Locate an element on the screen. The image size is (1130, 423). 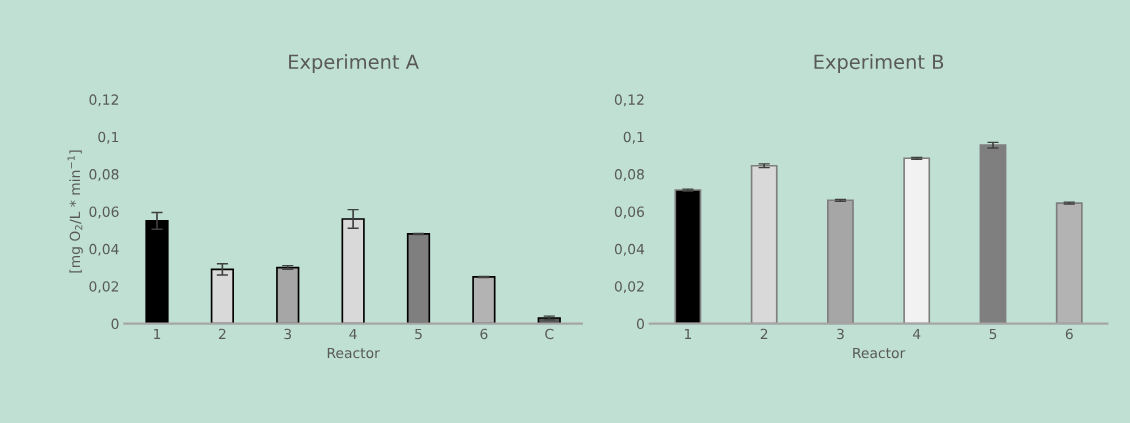
x-tick-label: C is located at coordinates (549, 334).